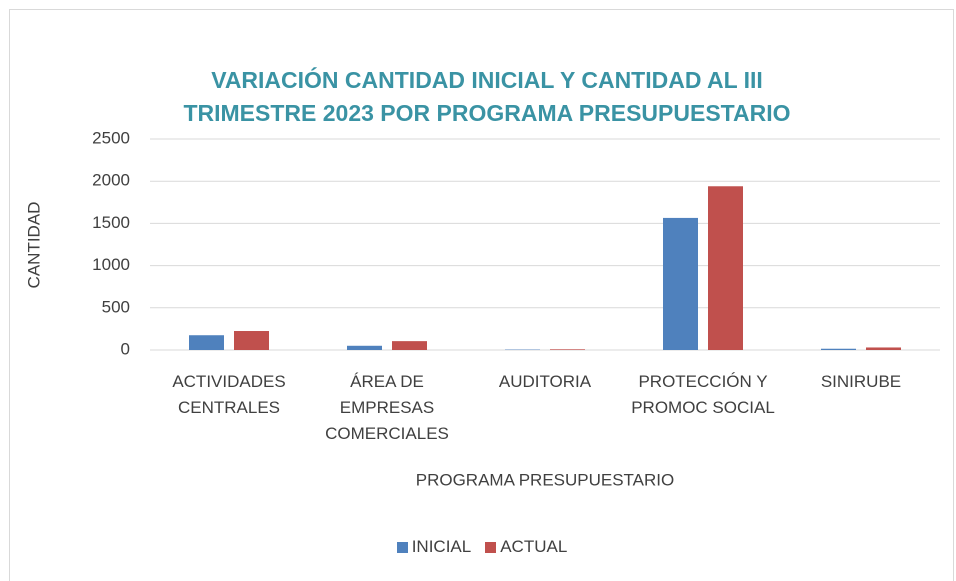 The image size is (956, 581). Describe the element at coordinates (111, 137) in the screenshot. I see `y-tick-label: 2500` at that location.